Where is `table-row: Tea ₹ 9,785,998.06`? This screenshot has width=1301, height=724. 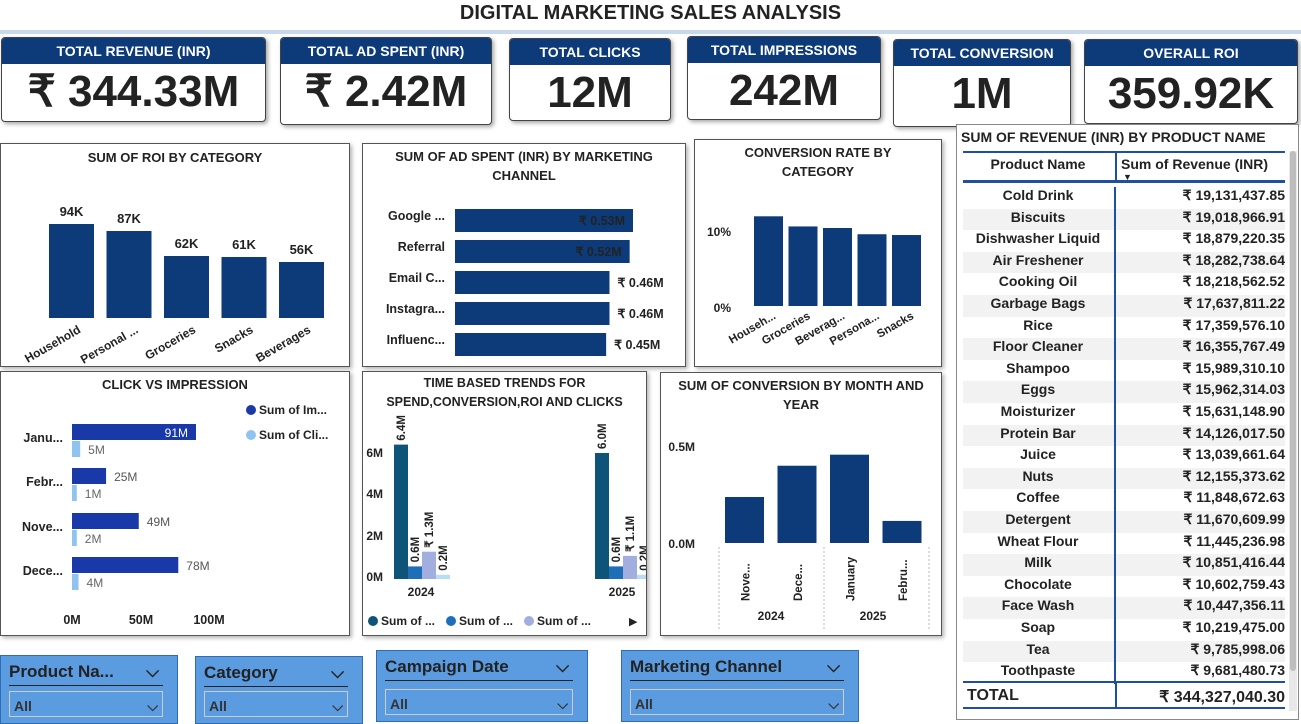
table-row: Tea ₹ 9,785,998.06 is located at coordinates (1124, 651).